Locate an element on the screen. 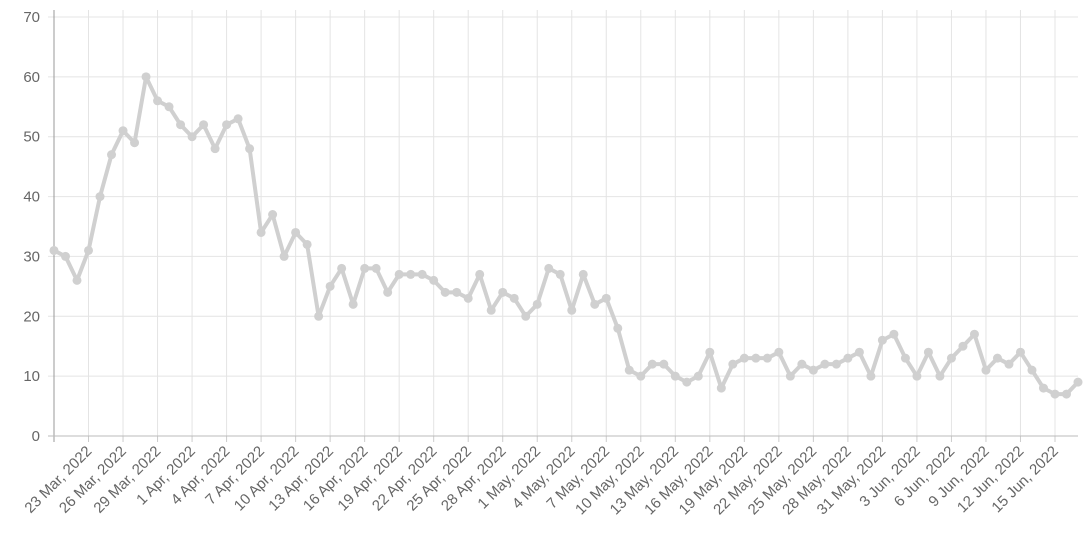 The height and width of the screenshot is (552, 1092). y-tick-label: 70 is located at coordinates (31, 17).